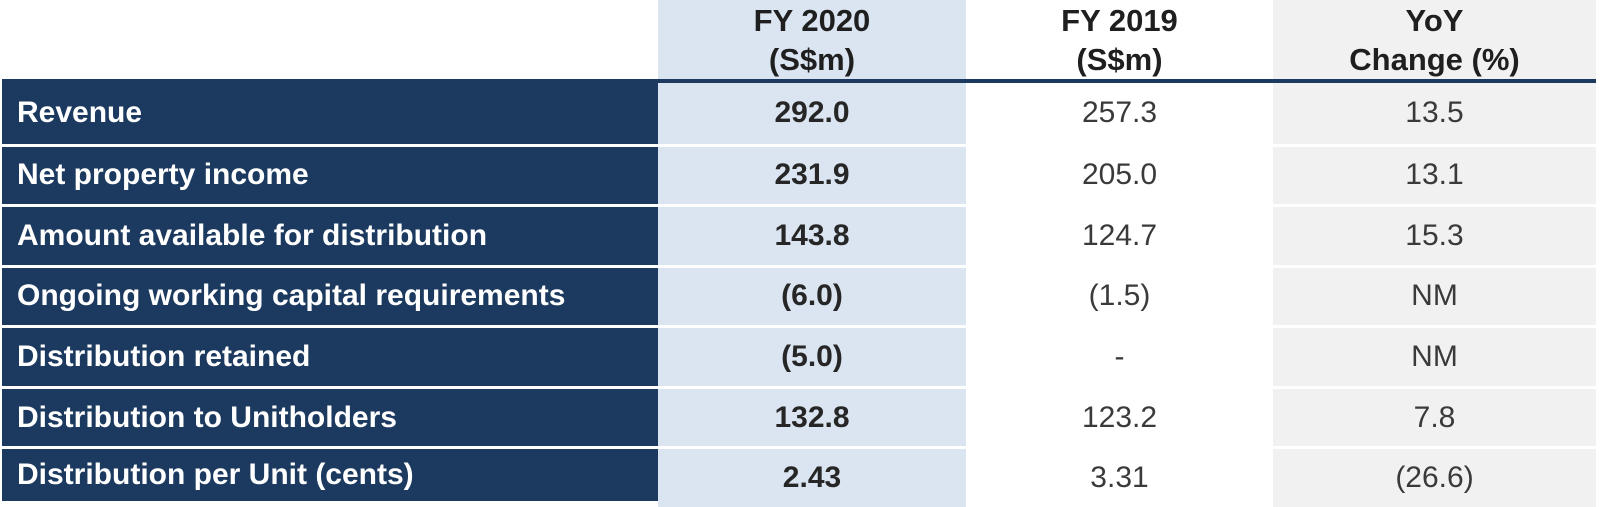  What do you see at coordinates (330, 355) in the screenshot?
I see `row-label-distribution-retained: Distribution retained` at bounding box center [330, 355].